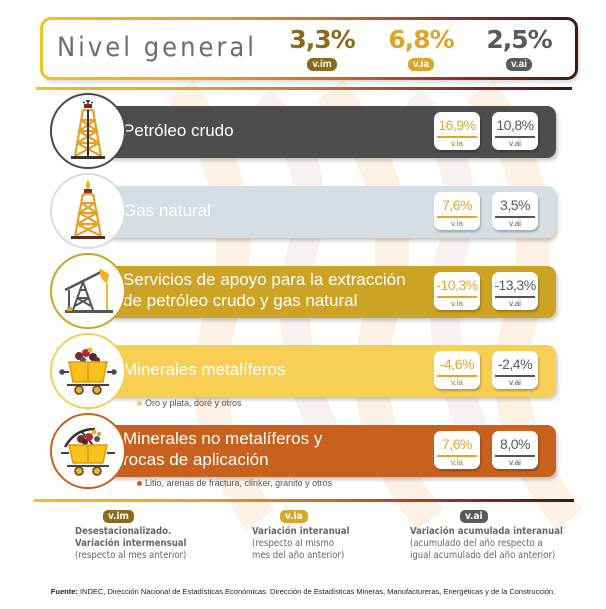 This screenshot has width=606, height=609. I want to click on vai-value-block: 2,5% v.ai, so click(519, 49).